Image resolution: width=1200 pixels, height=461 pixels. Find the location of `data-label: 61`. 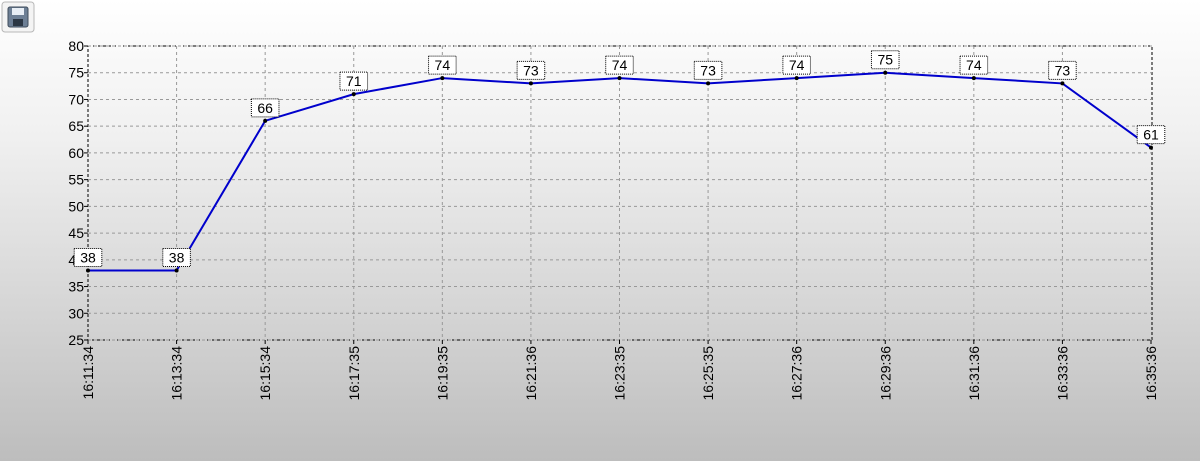

data-label: 61 is located at coordinates (1151, 135).